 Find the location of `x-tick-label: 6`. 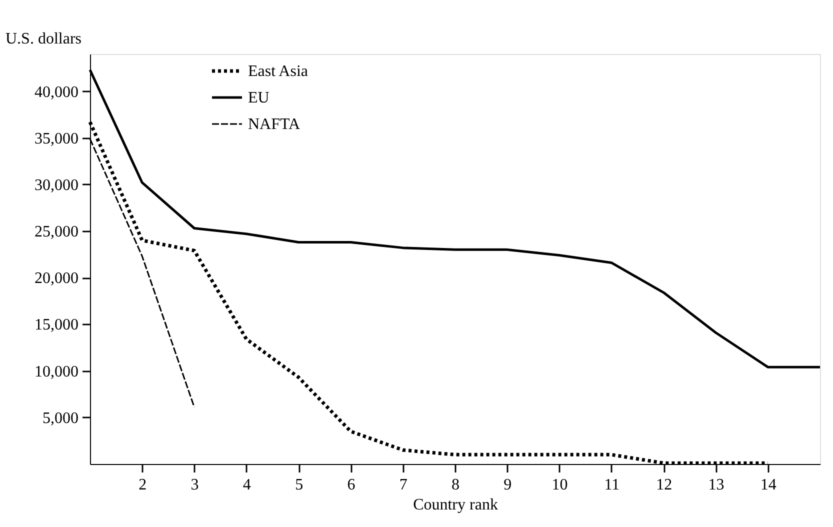

x-tick-label: 6 is located at coordinates (351, 485).